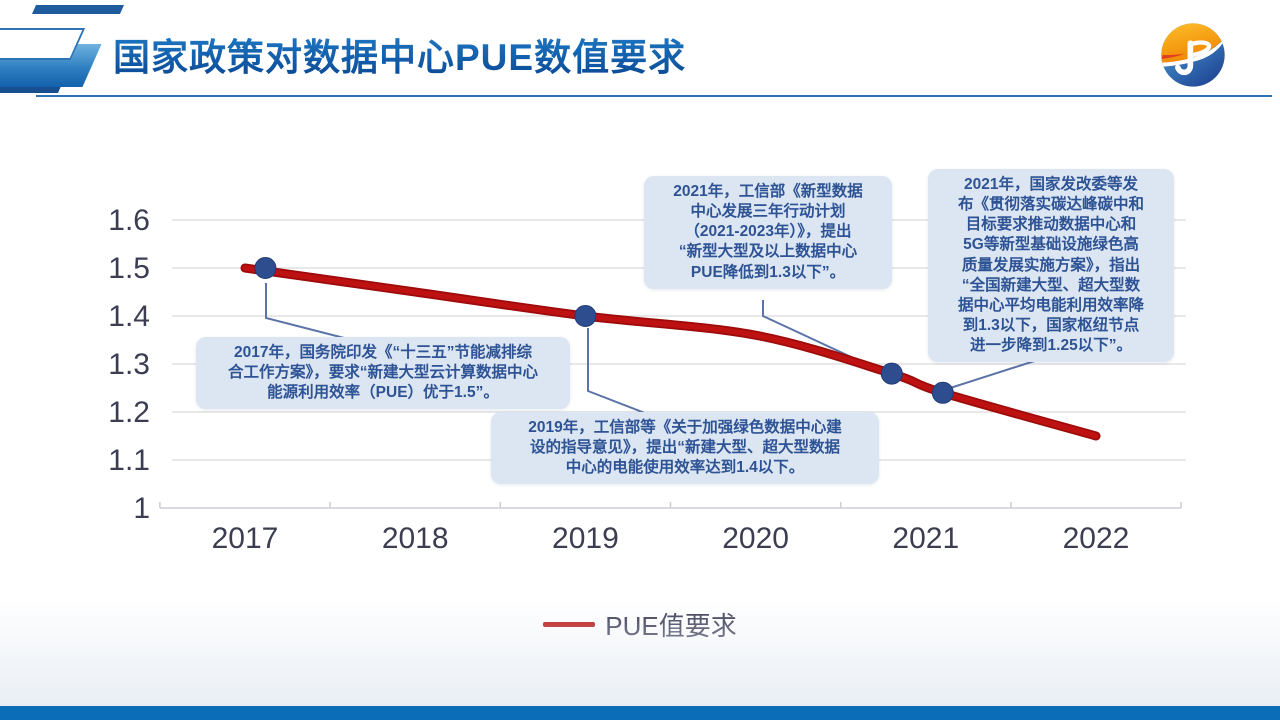  I want to click on x-tick-label: 2022, so click(1096, 538).